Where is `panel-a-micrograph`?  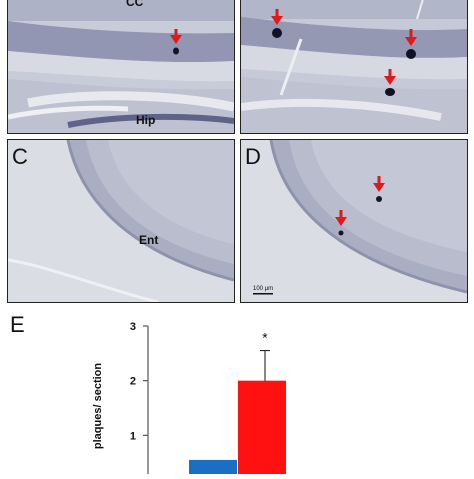 panel-a-micrograph is located at coordinates (121, 66).